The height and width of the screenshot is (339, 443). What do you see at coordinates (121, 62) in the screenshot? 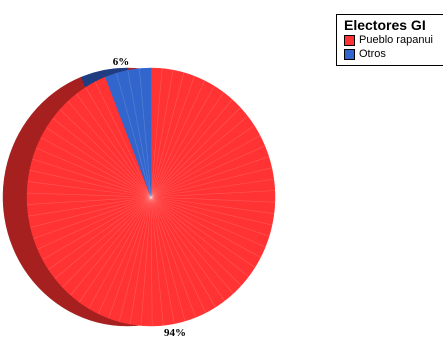
I see `data-label-otros: 6%` at bounding box center [121, 62].